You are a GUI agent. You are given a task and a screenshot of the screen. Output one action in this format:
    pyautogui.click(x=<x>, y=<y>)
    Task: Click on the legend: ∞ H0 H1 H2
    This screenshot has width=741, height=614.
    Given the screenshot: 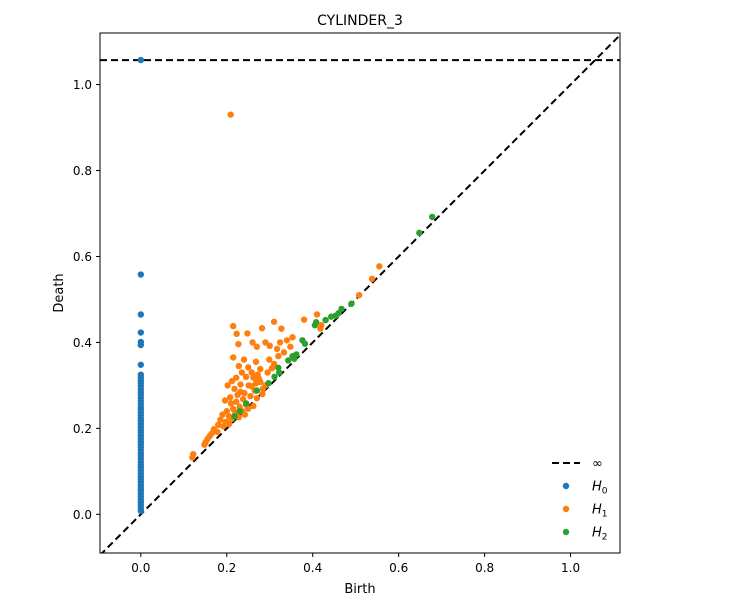 What is the action you would take?
    pyautogui.click(x=580, y=500)
    